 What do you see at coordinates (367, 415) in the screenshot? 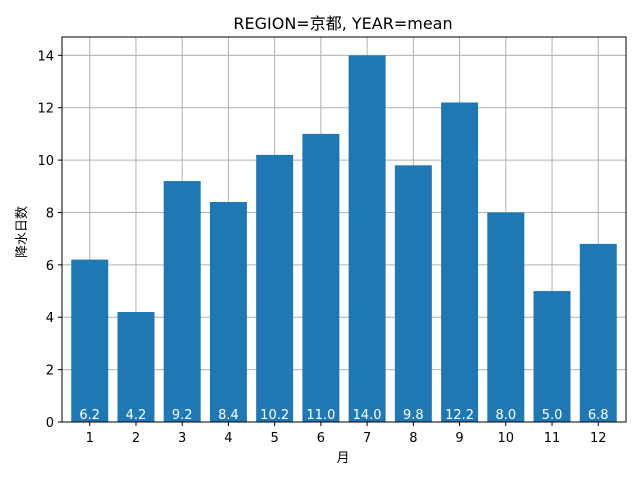
I see `bar-value-label: 14.0` at bounding box center [367, 415].